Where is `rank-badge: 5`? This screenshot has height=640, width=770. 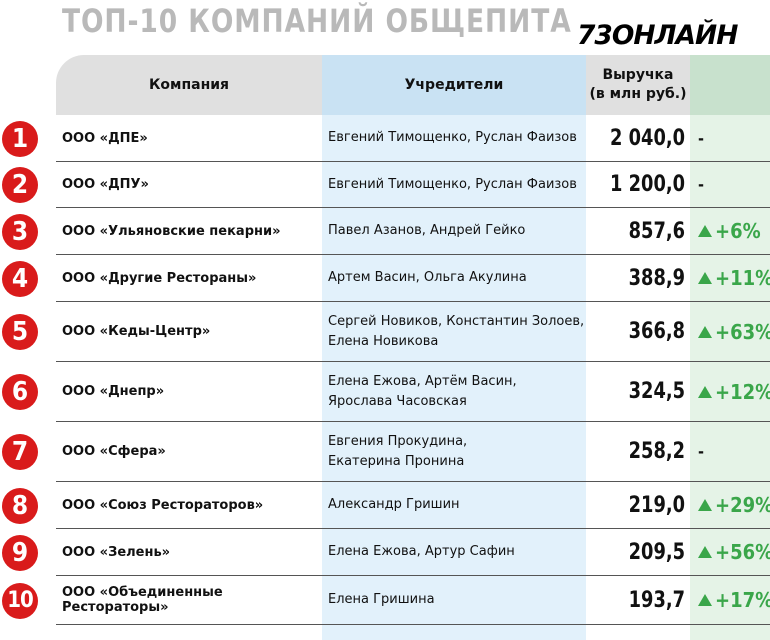 rank-badge: 5 is located at coordinates (20, 332).